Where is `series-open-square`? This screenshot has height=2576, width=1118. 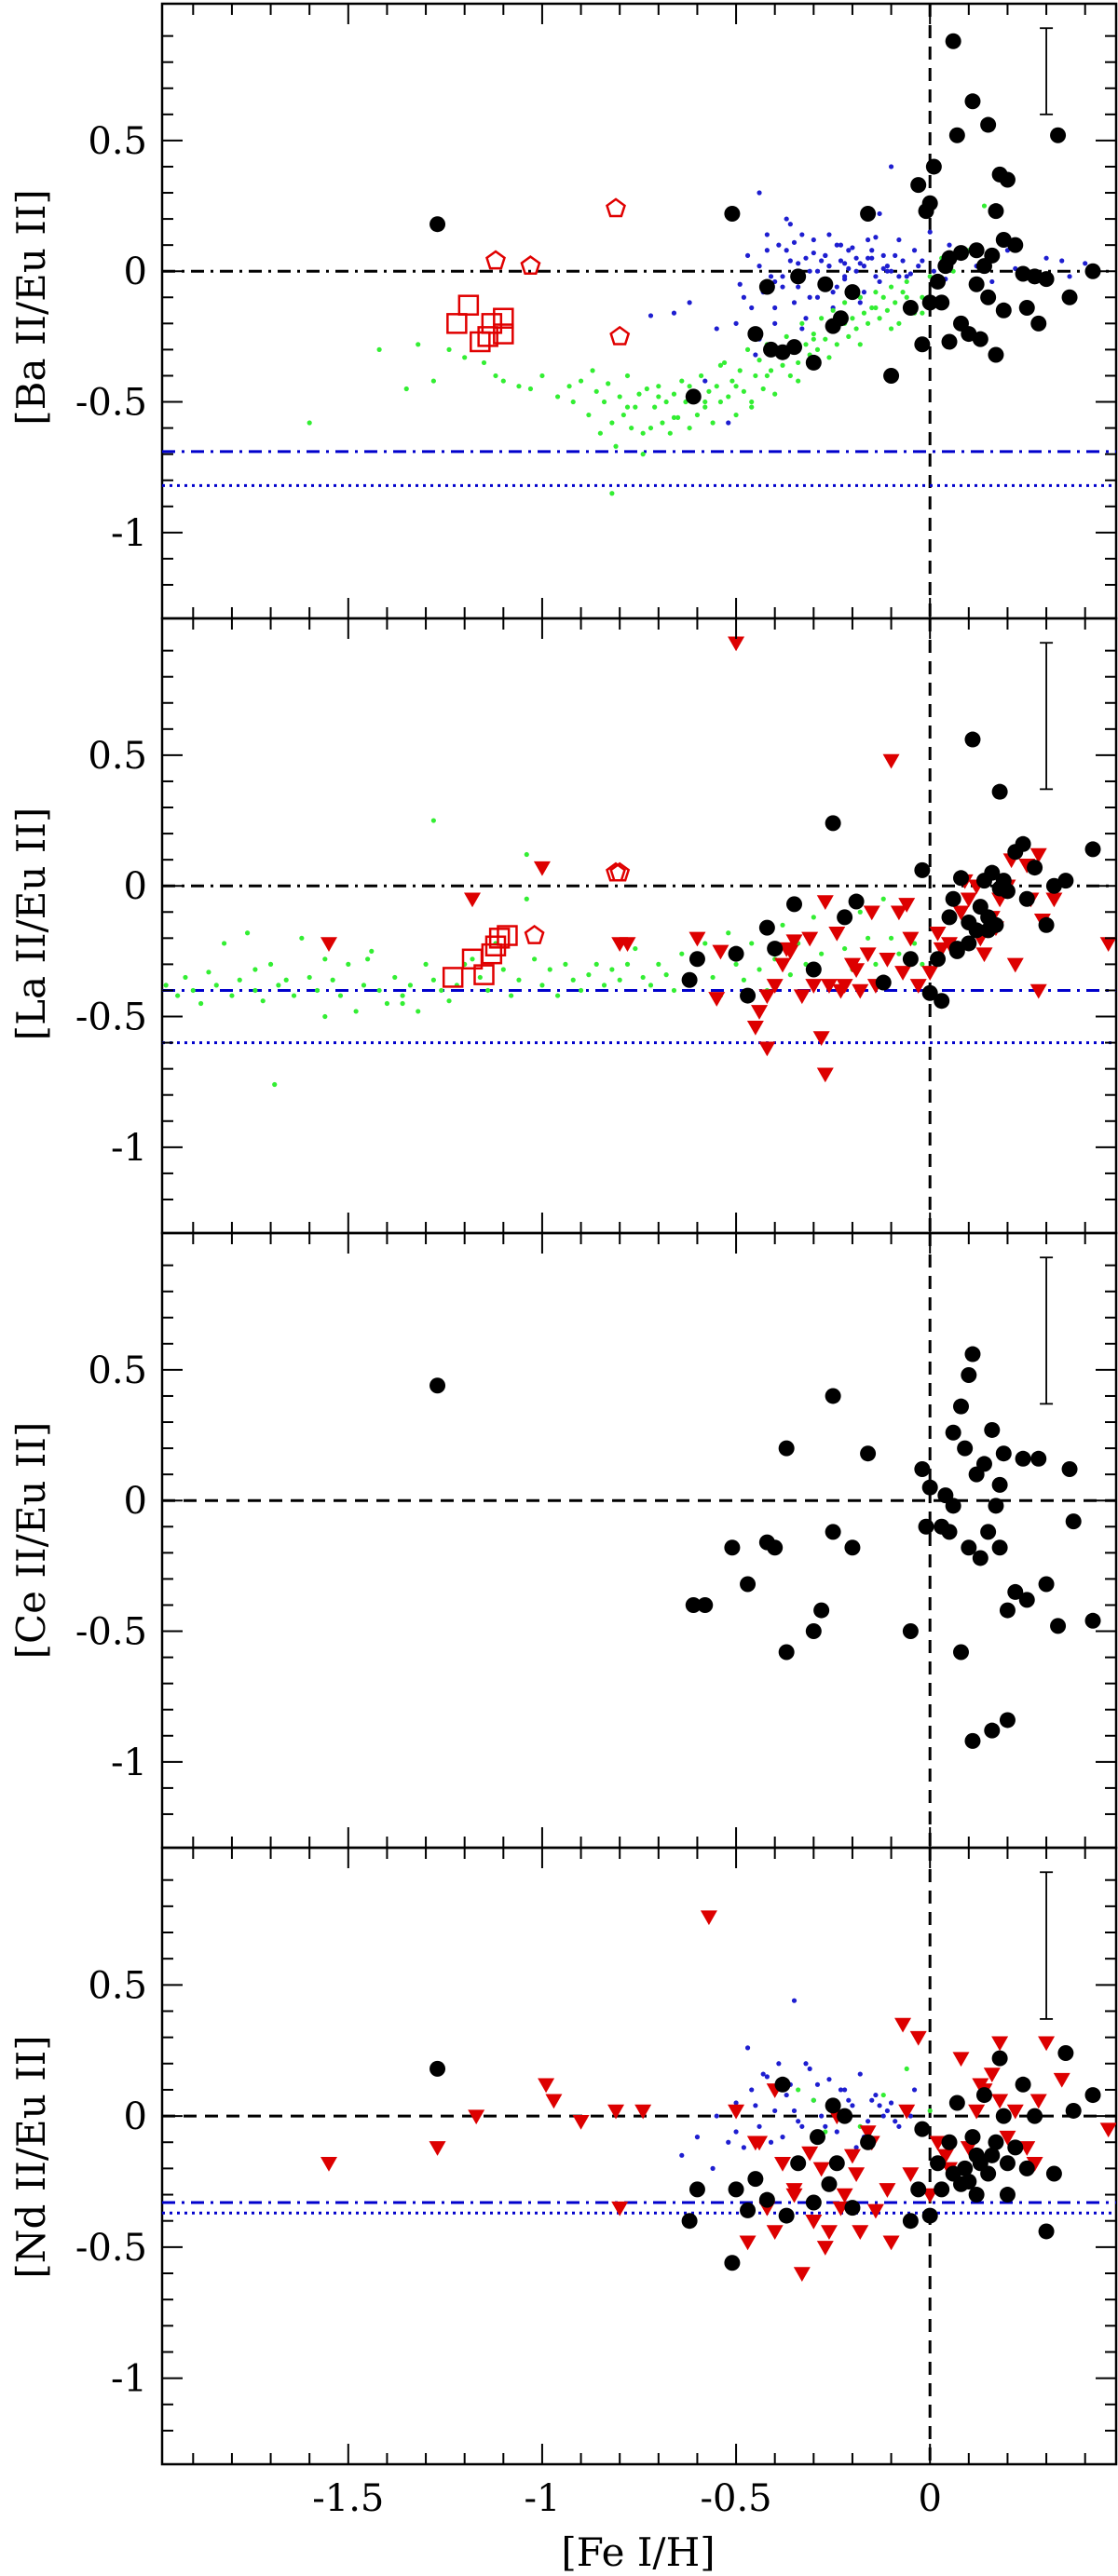 series-open-square is located at coordinates (480, 323).